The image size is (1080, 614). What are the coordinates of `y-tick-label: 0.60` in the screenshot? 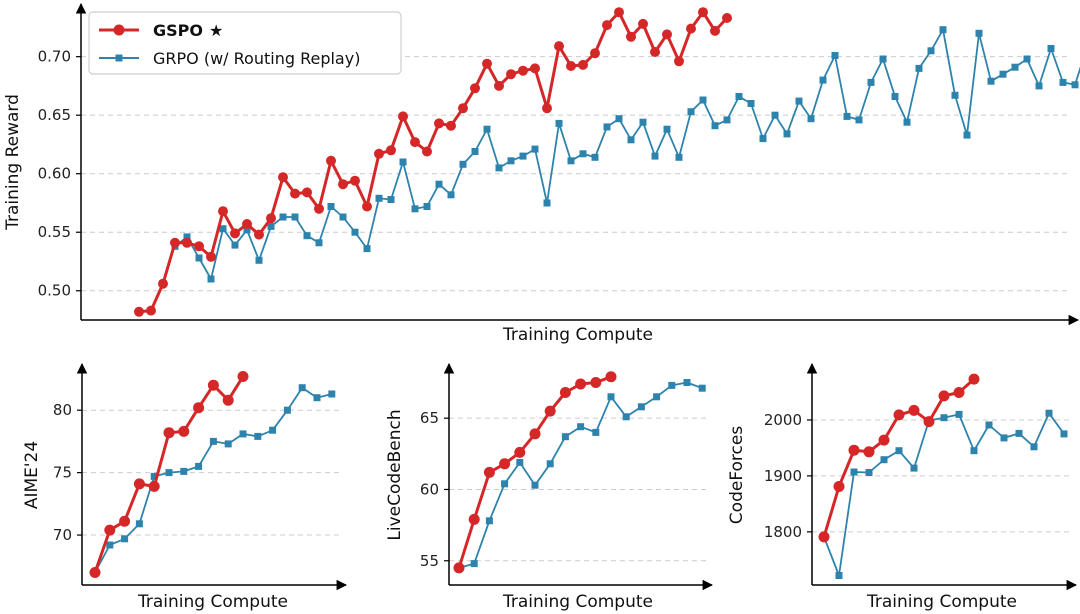 It's located at (54, 174).